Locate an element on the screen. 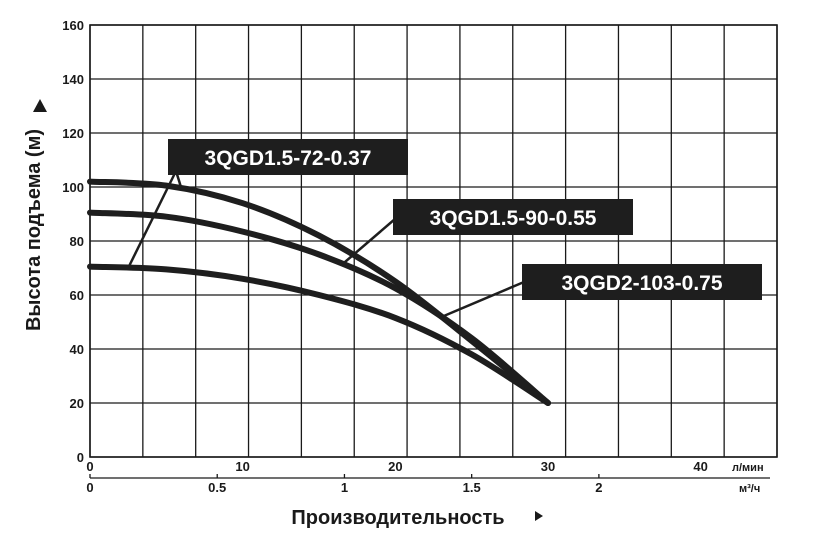 This screenshot has width=840, height=552. x-tick-label-primary: 20 is located at coordinates (395, 466).